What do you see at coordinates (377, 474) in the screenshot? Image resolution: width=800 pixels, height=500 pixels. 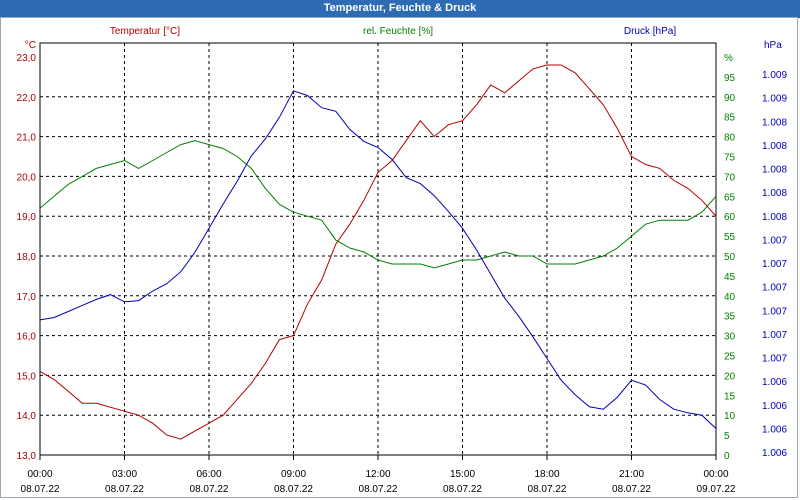 I see `x-tick-time: 12:00` at bounding box center [377, 474].